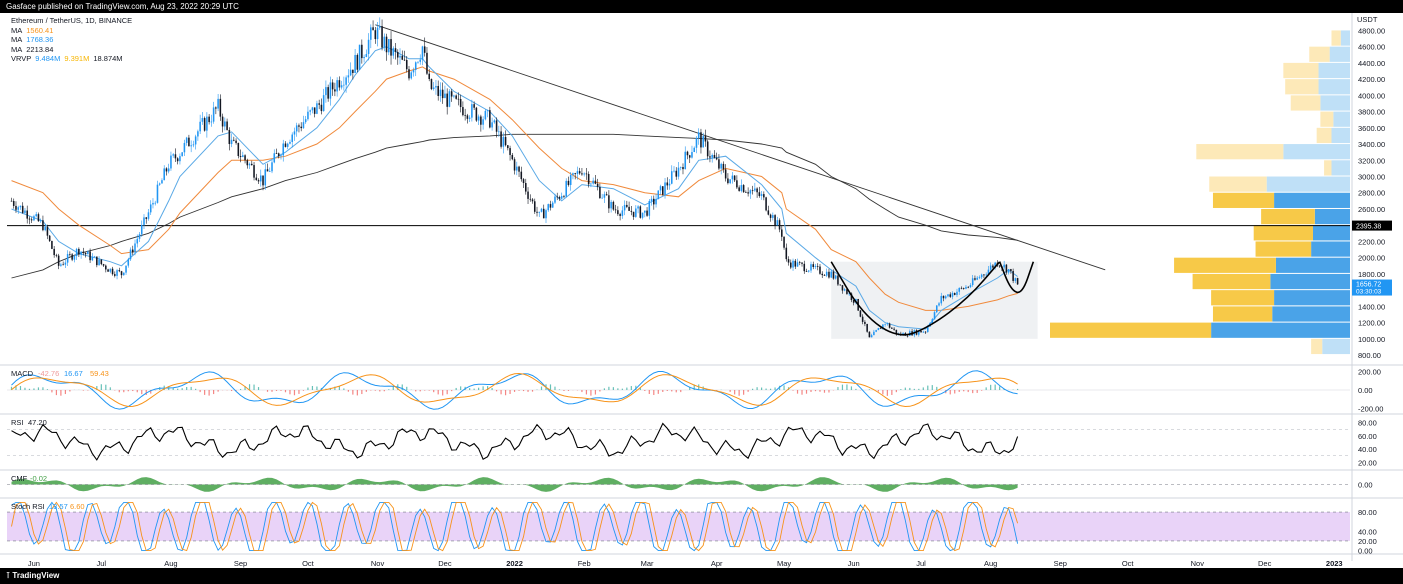 The width and height of the screenshot is (1403, 584). Describe the element at coordinates (1371, 79) in the screenshot. I see `price-tick-label: 4200.00` at that location.